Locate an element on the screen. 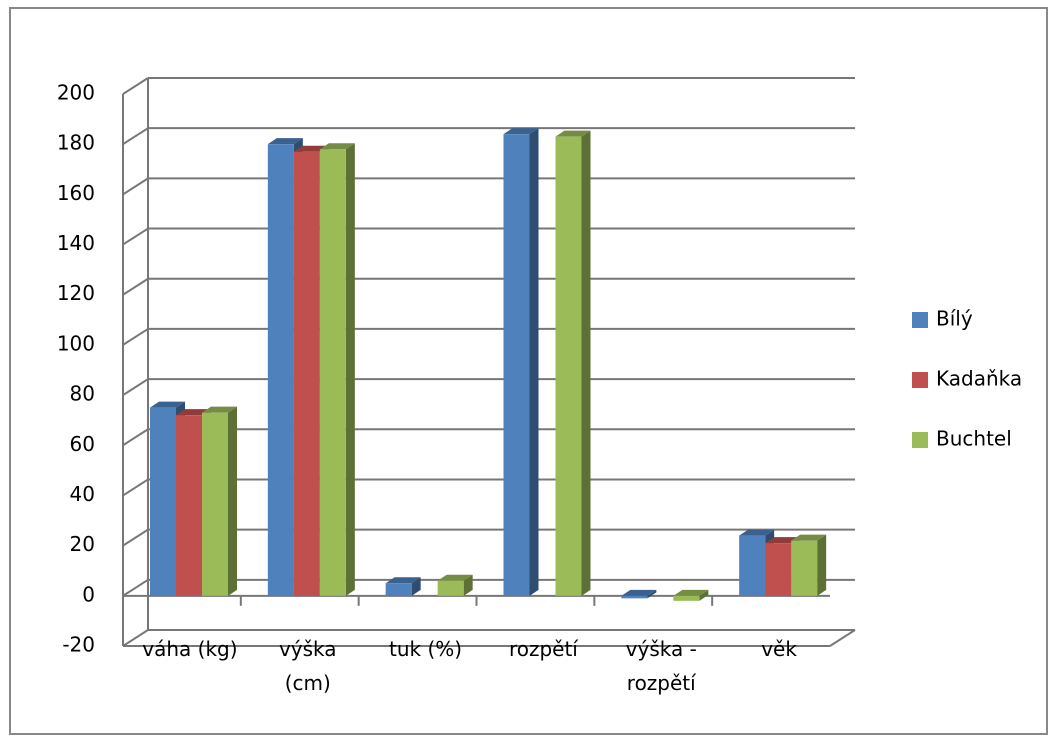 This screenshot has height=740, width=1055. x-tick-label: tuk (%) is located at coordinates (426, 649).